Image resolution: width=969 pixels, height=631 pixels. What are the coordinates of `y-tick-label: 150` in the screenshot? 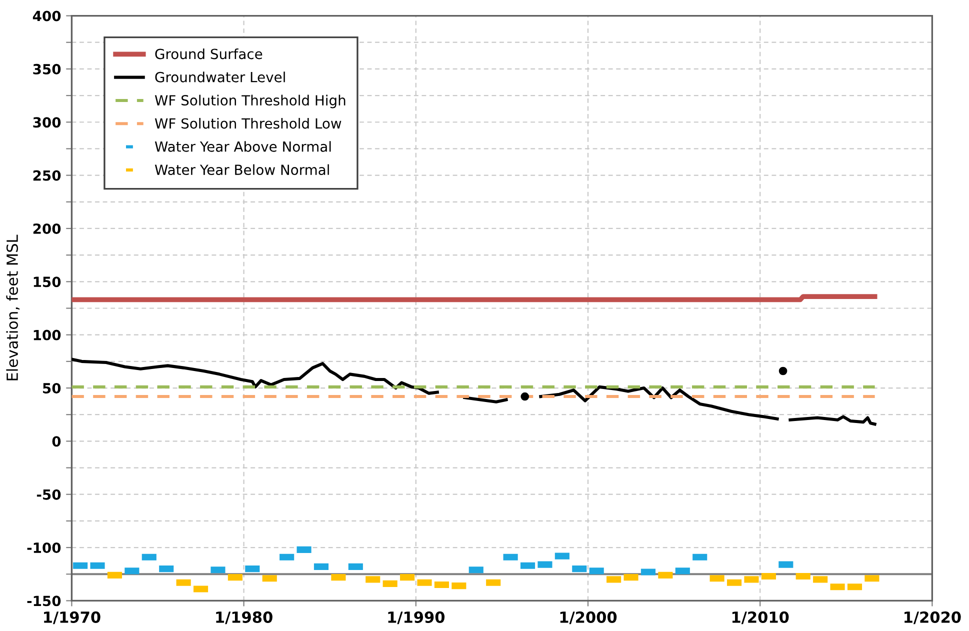 It's located at (47, 282).